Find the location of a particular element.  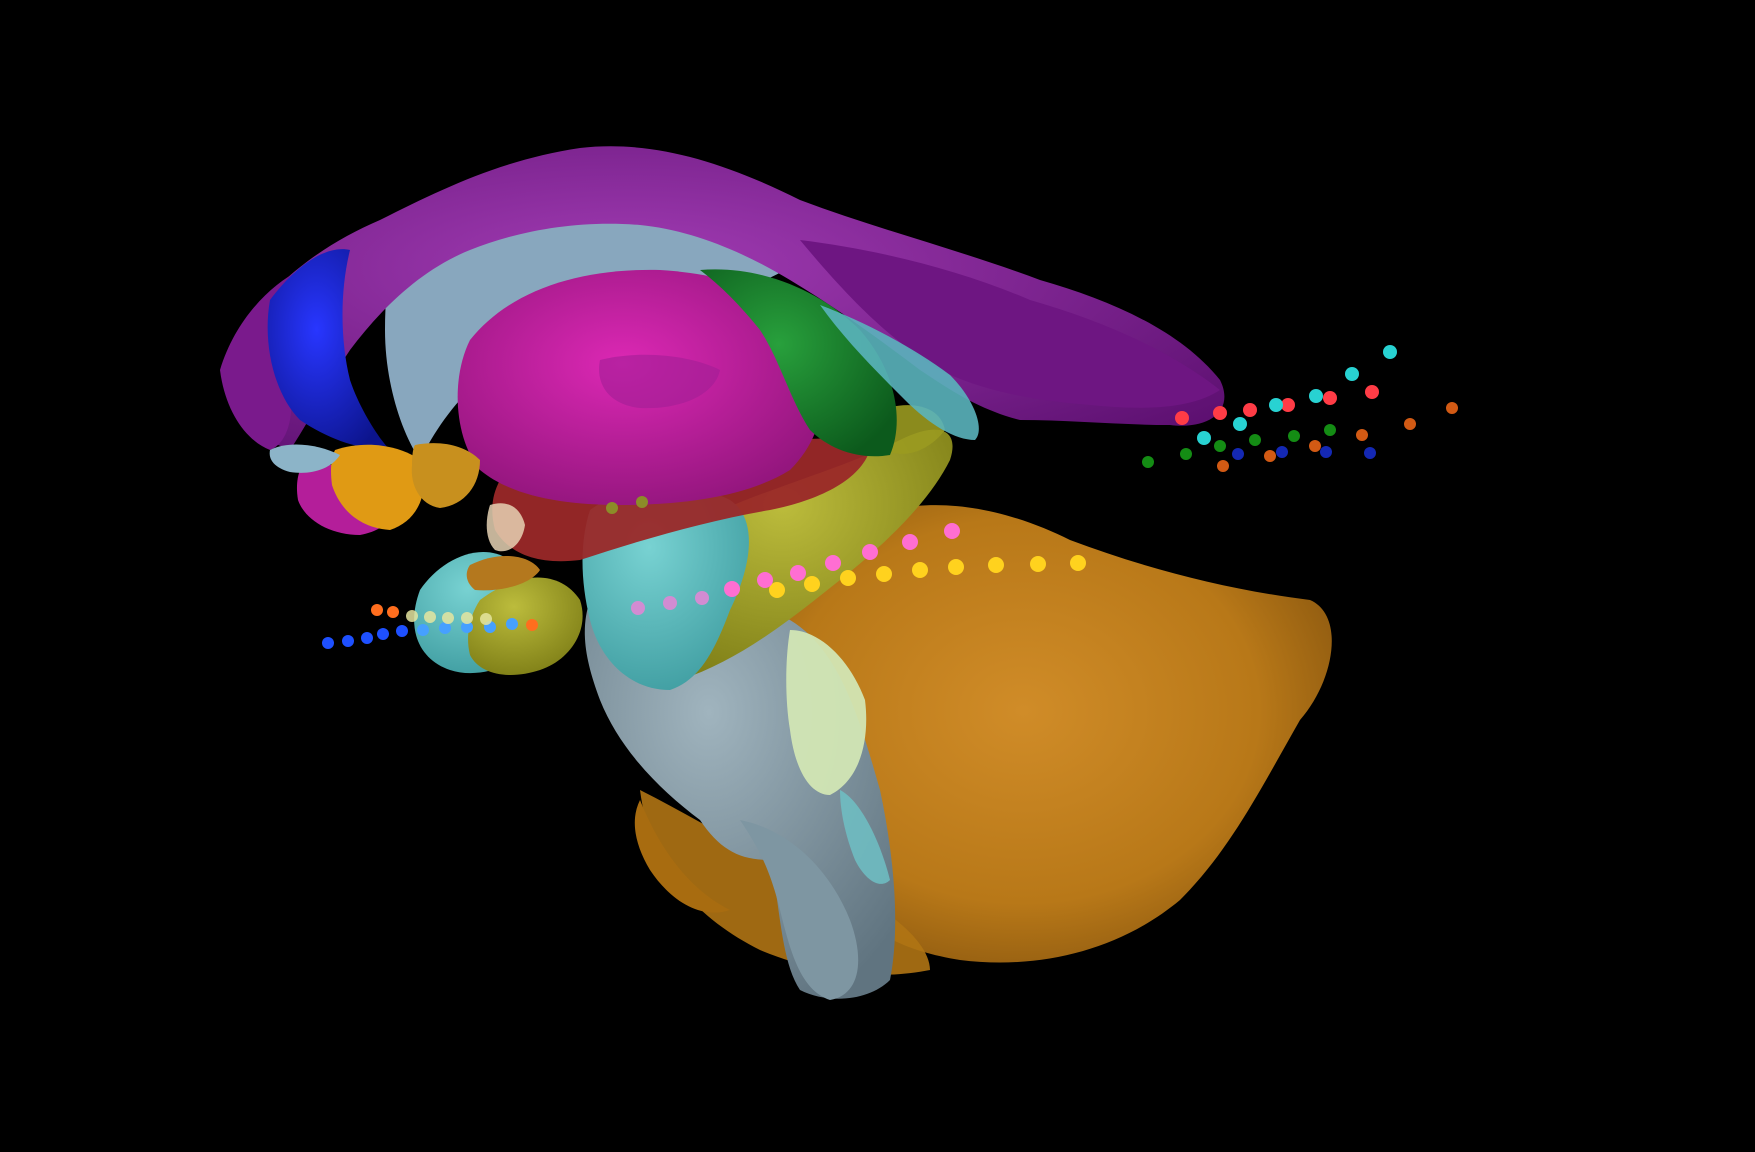

brainstem-cyan-edge is located at coordinates (865, 837).